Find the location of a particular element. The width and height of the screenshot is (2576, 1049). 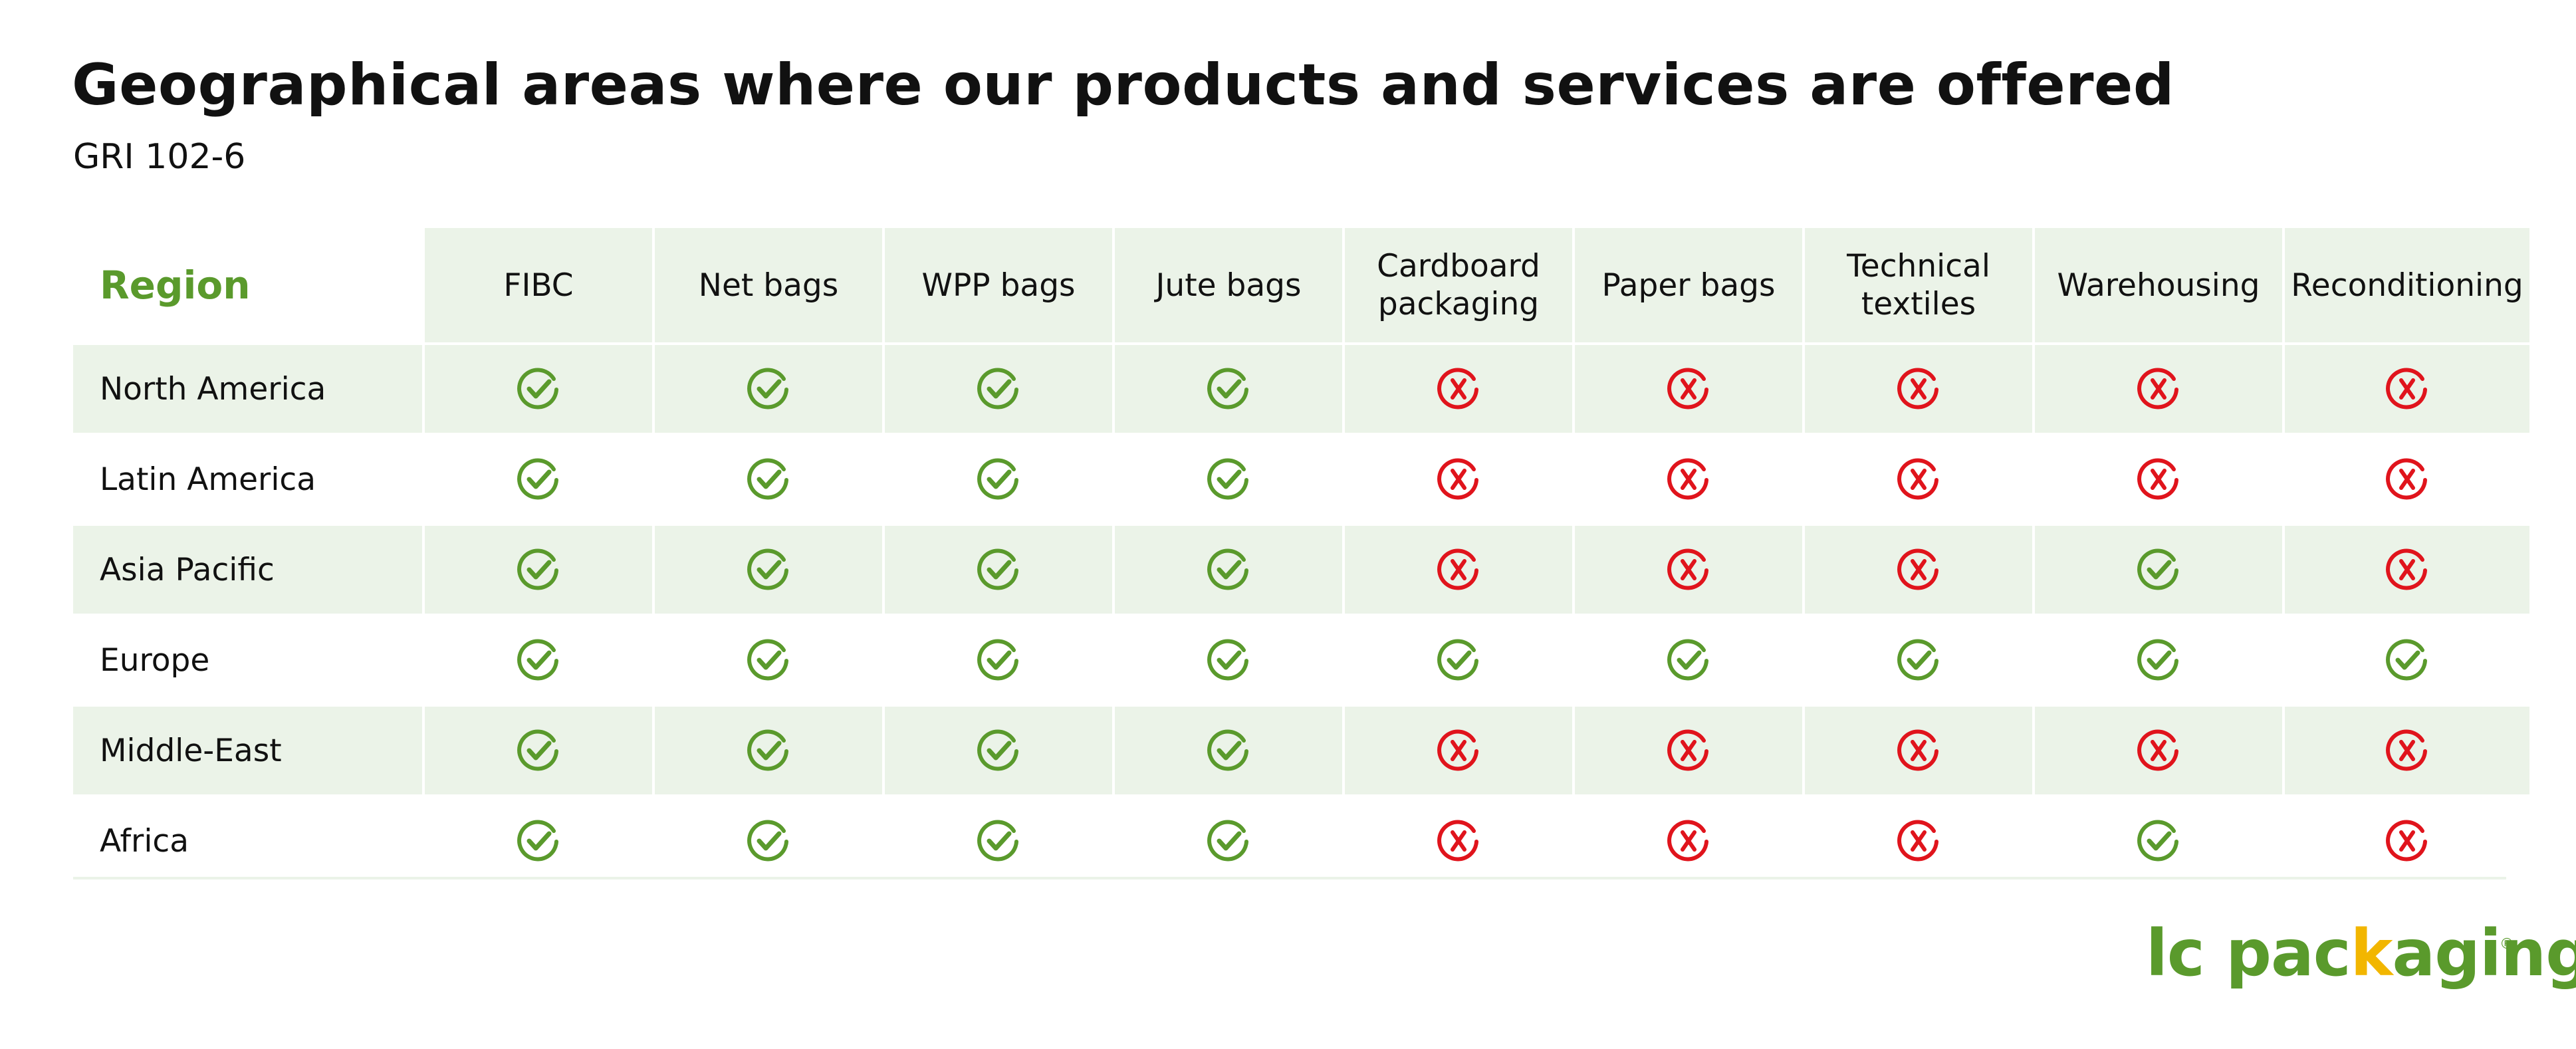

region-name: Middle-East is located at coordinates (247, 749).